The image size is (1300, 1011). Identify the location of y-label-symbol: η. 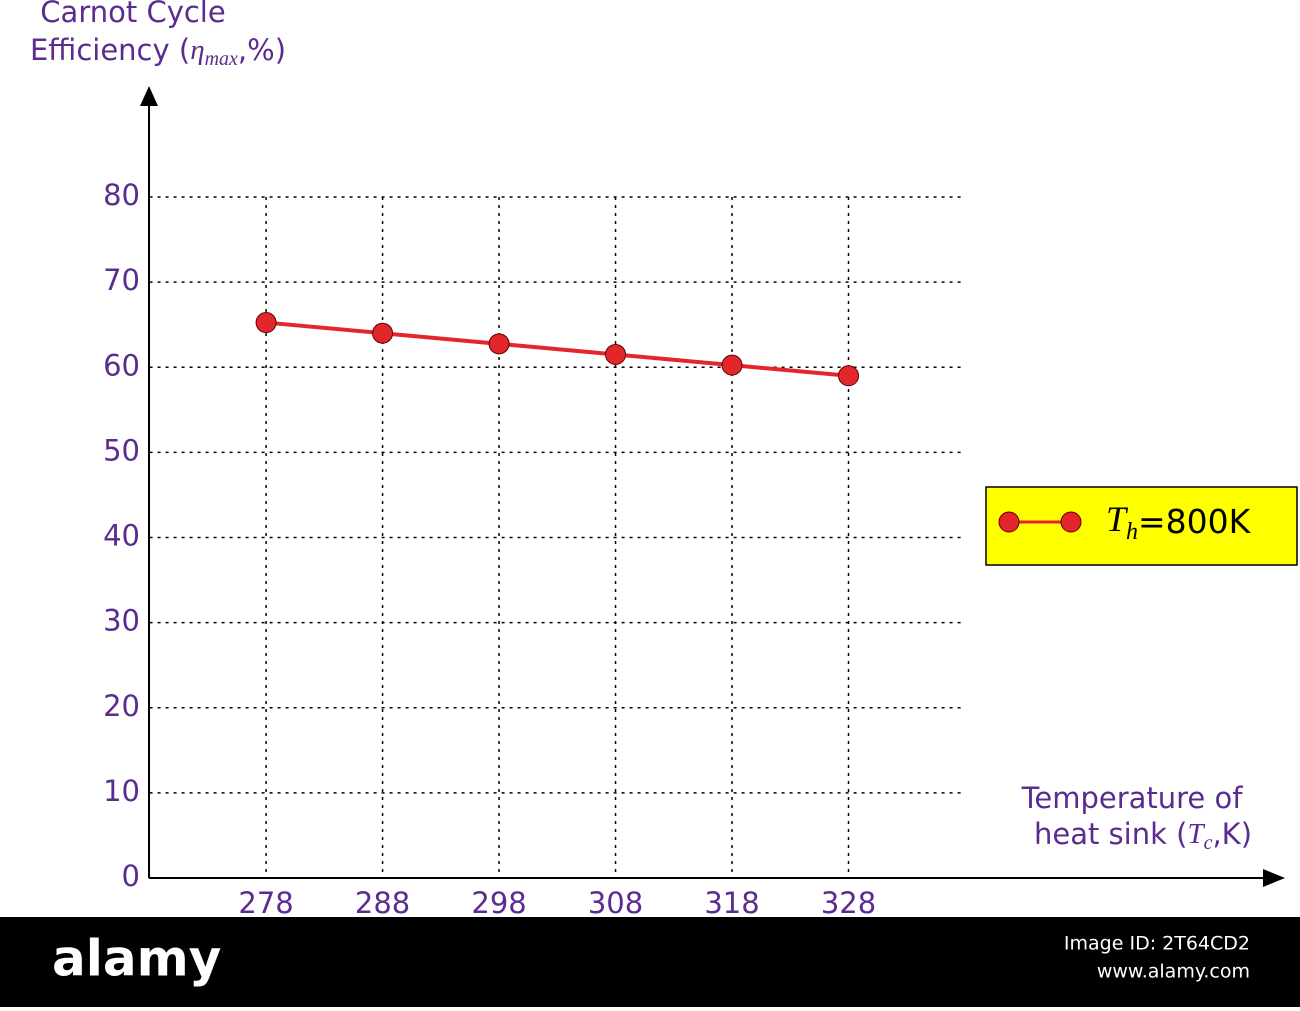
(197, 50).